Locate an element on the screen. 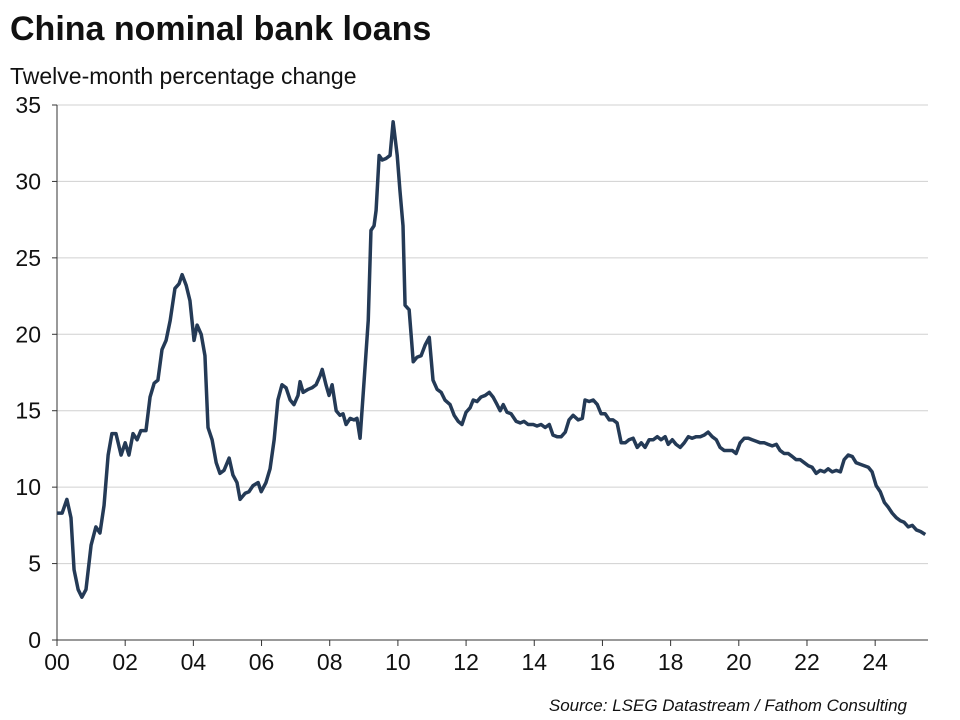 This screenshot has width=960, height=720. x-tick-label: 08 is located at coordinates (330, 662).